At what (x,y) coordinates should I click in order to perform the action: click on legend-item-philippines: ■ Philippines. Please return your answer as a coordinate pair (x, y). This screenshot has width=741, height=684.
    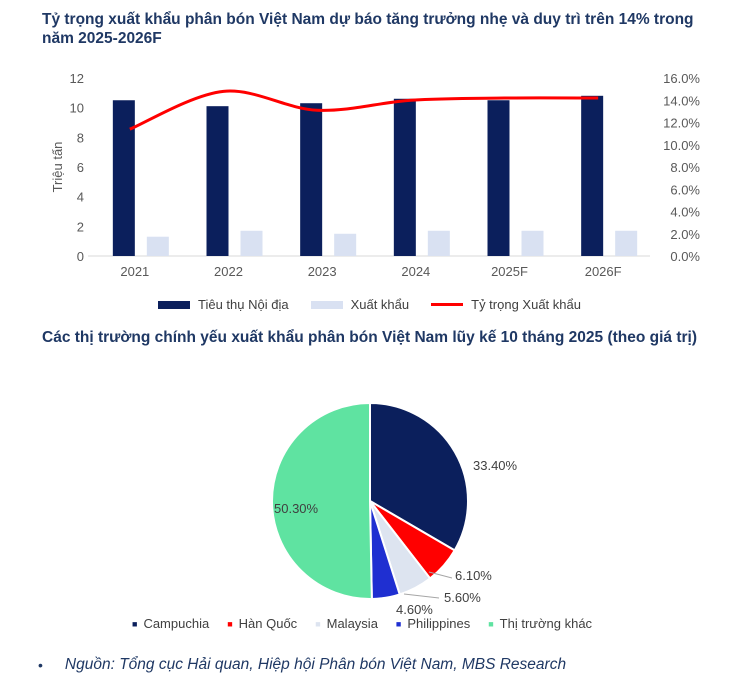
    Looking at the image, I should click on (433, 623).